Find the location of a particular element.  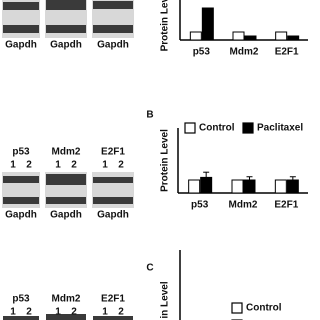

legend-label: Paclitaxel is located at coordinates (280, 128).